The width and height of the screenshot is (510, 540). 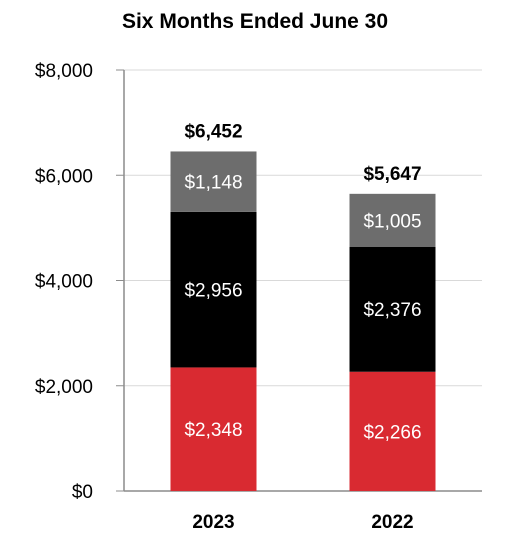 I want to click on y-tick-label: $8,000, so click(x=64, y=71).